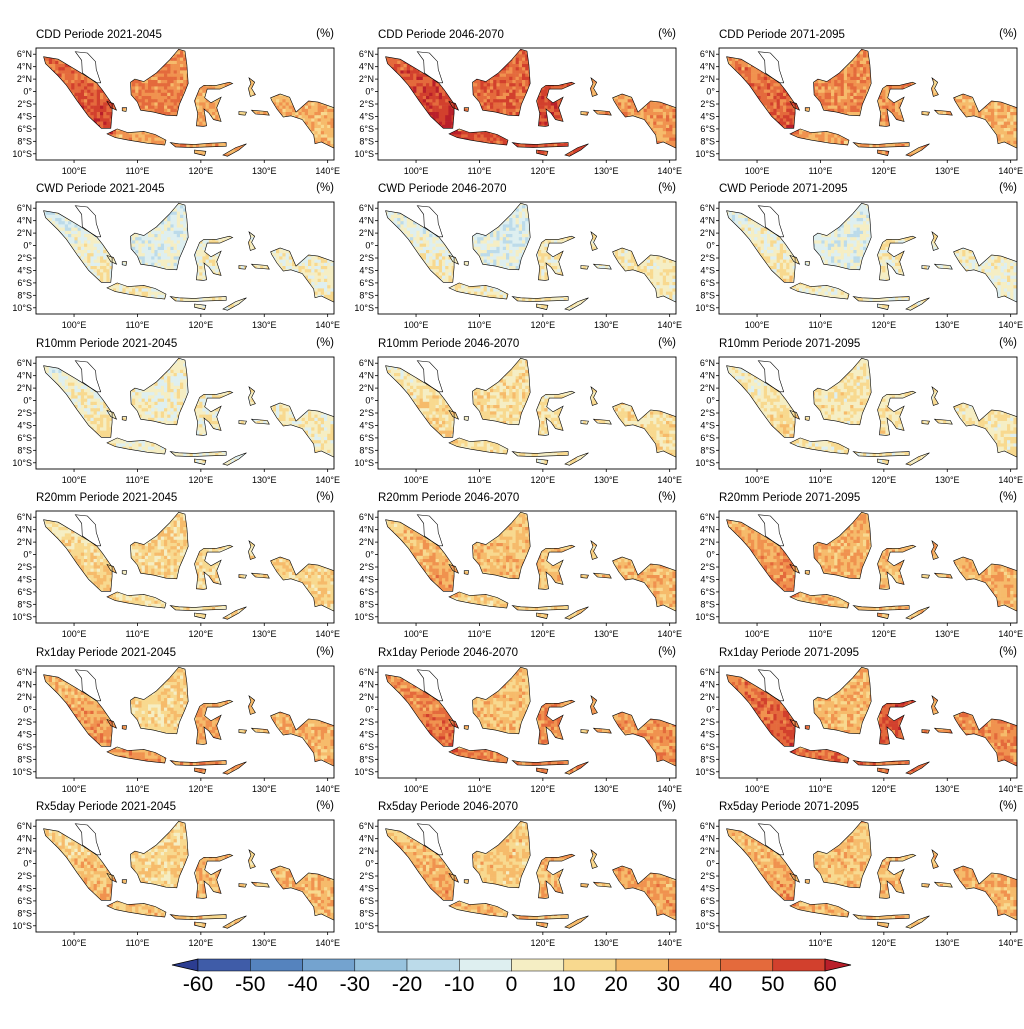 This screenshot has width=1024, height=1029. I want to click on colorbar-label: 50, so click(772, 984).